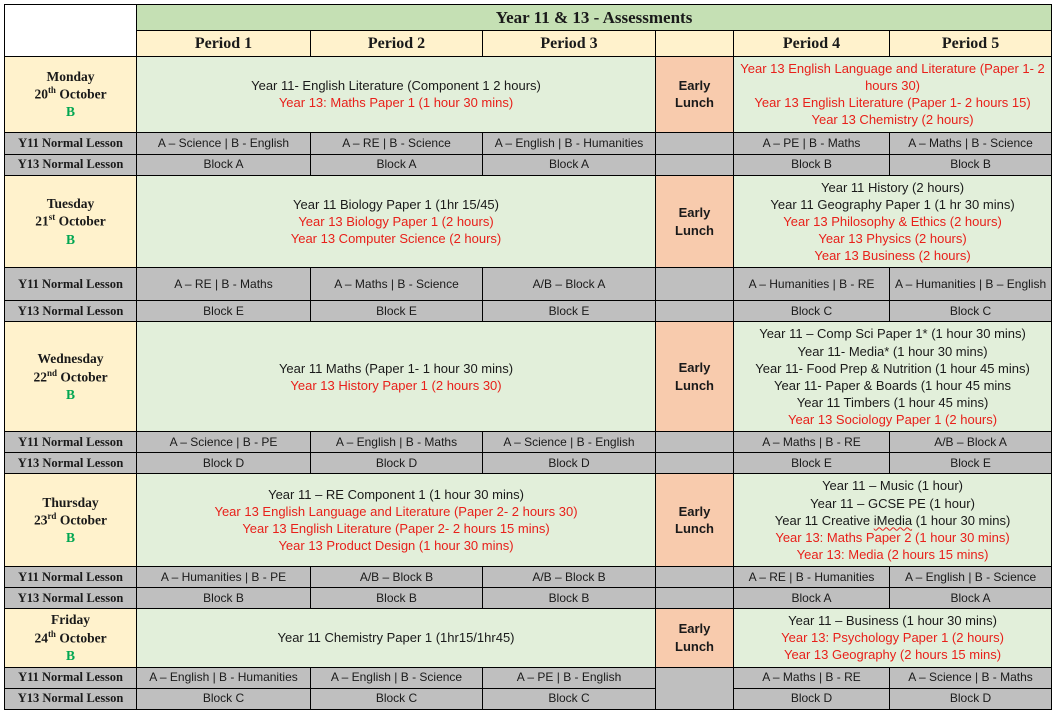 The height and width of the screenshot is (710, 1055). Describe the element at coordinates (811, 43) in the screenshot. I see `period-4-header: Period 4` at that location.